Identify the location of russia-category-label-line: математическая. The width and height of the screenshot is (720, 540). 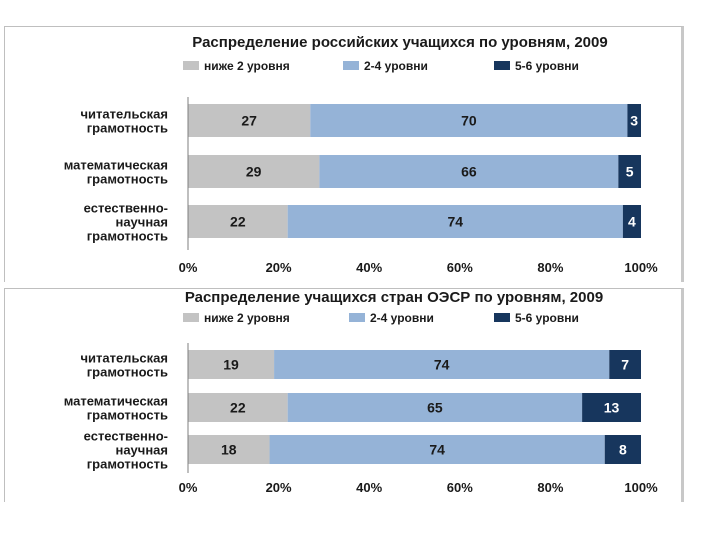
(116, 165).